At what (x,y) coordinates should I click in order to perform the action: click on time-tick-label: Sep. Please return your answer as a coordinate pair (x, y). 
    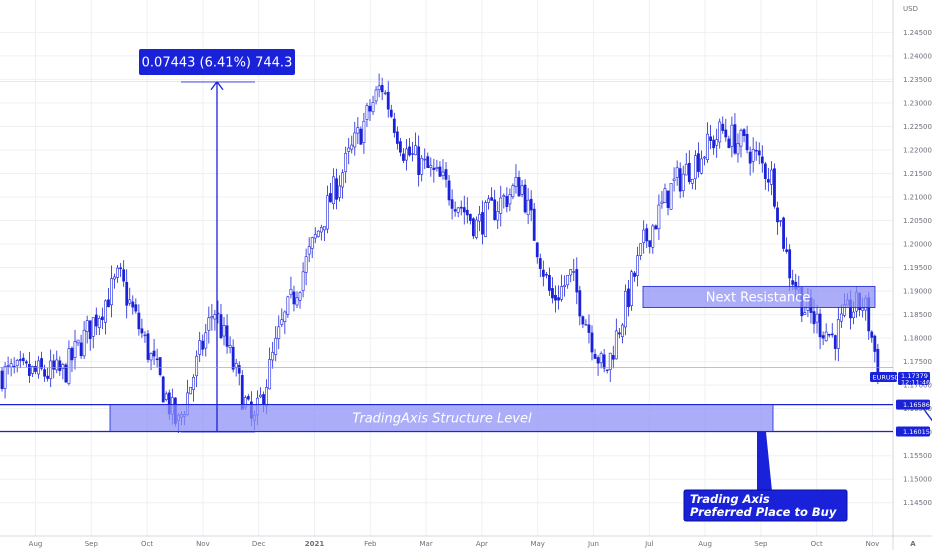
    Looking at the image, I should click on (92, 544).